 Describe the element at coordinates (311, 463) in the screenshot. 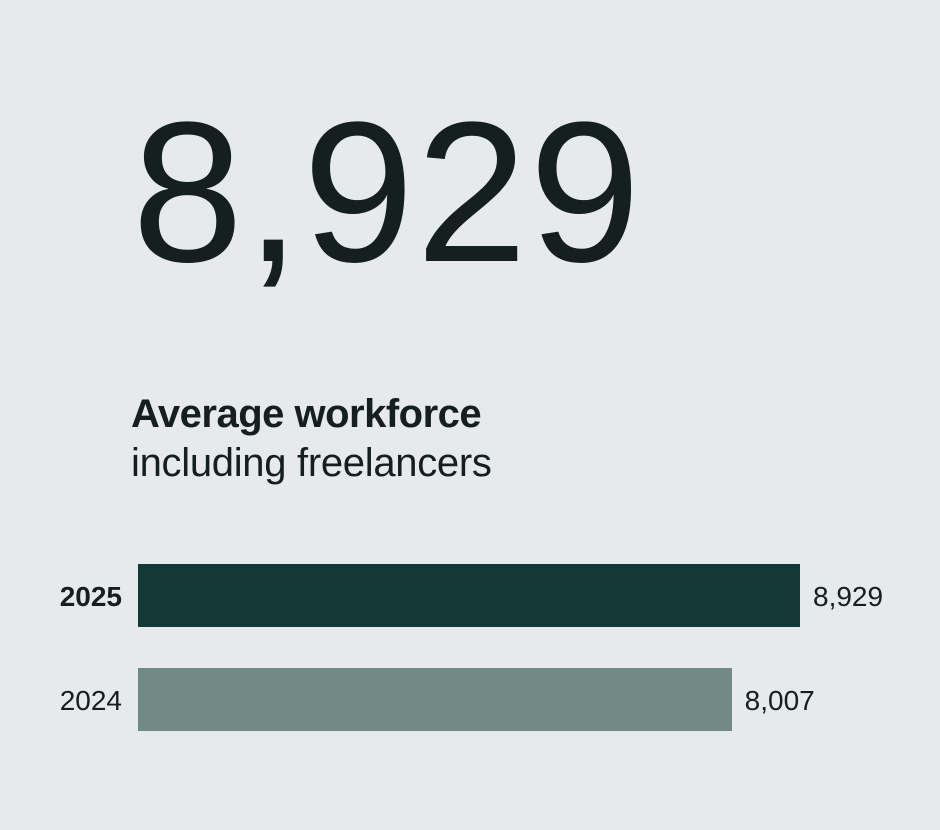

I see `chart-subtitle: including freelancers` at that location.